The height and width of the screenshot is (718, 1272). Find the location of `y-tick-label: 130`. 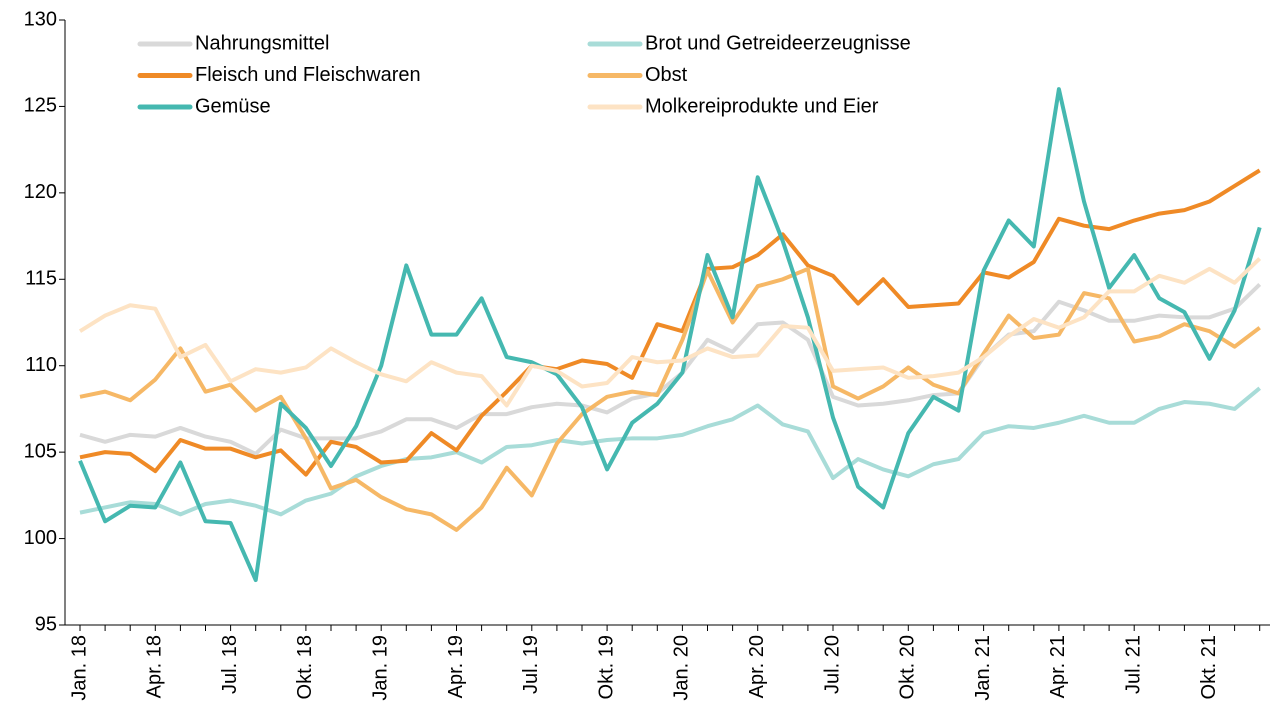

y-tick-label: 130 is located at coordinates (40, 19).